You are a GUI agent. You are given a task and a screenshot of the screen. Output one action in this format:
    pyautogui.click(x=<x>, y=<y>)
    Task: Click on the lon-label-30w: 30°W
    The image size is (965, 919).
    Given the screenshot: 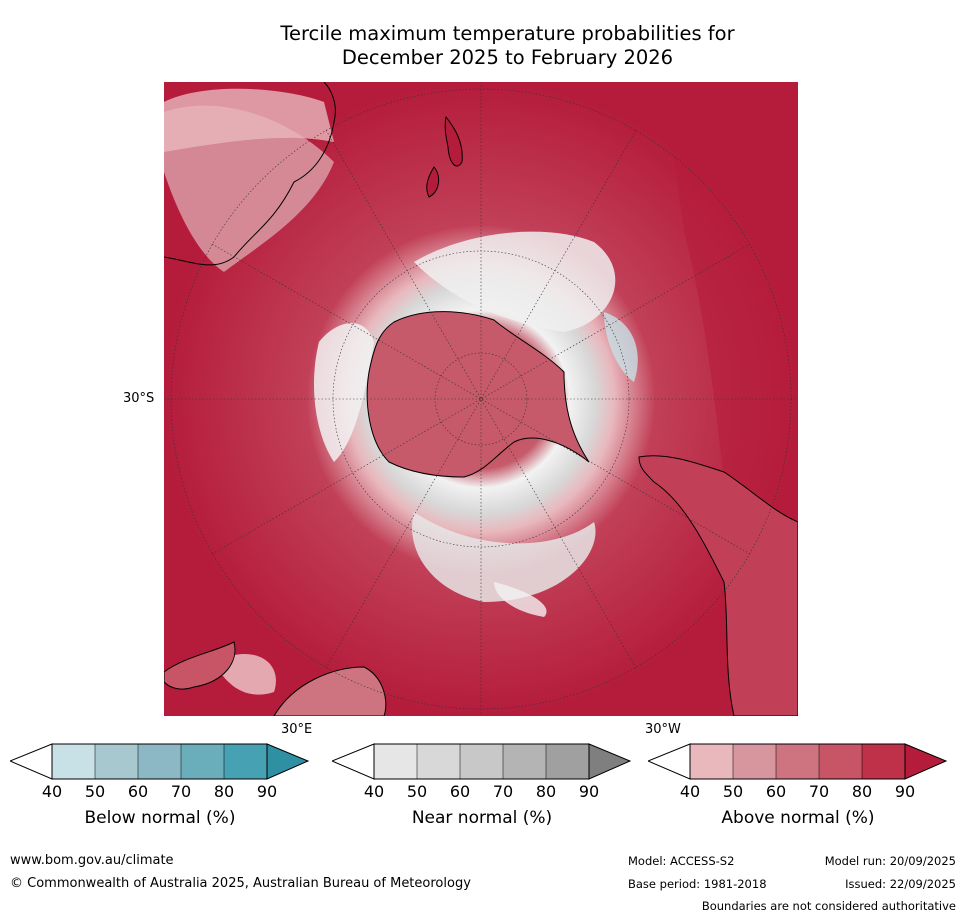 What is the action you would take?
    pyautogui.click(x=663, y=729)
    